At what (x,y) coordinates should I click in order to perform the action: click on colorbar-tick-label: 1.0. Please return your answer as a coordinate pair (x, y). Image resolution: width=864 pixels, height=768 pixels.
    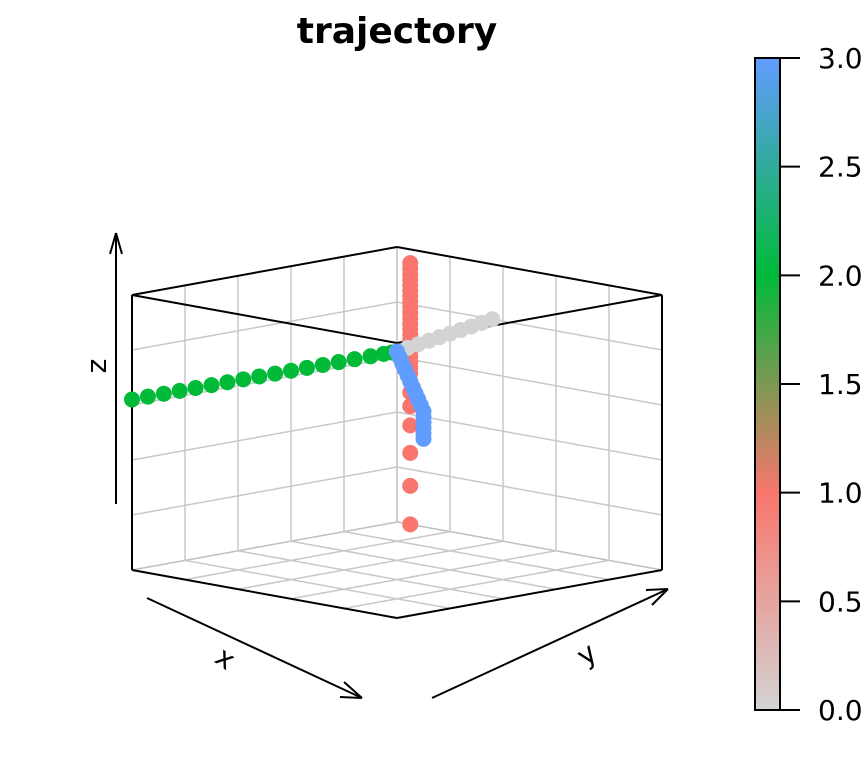
    Looking at the image, I should click on (840, 493).